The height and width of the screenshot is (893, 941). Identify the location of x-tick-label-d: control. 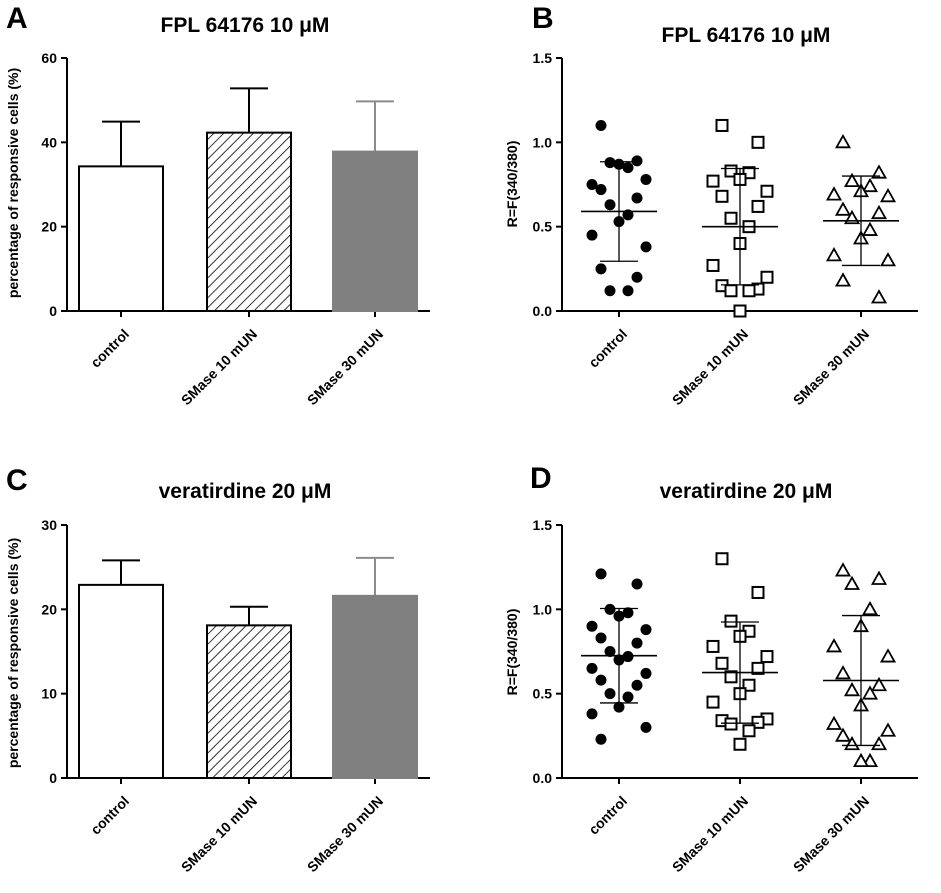
(607, 815).